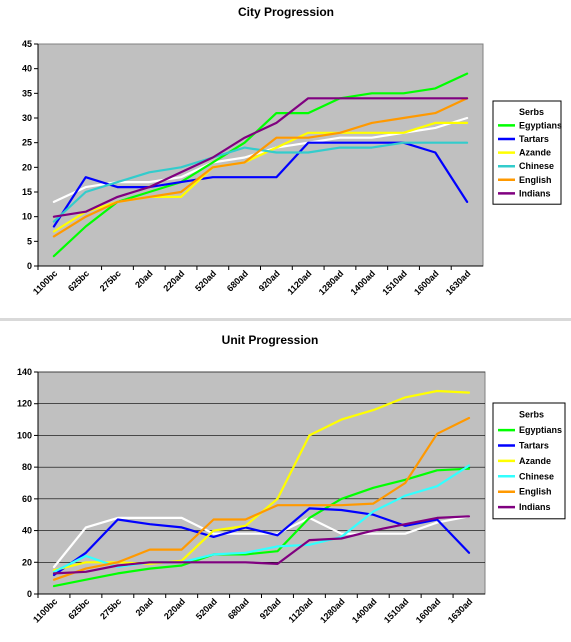 This screenshot has width=571, height=642. What do you see at coordinates (531, 112) in the screenshot?
I see `chart1-legend-label-serbs: Serbs` at bounding box center [531, 112].